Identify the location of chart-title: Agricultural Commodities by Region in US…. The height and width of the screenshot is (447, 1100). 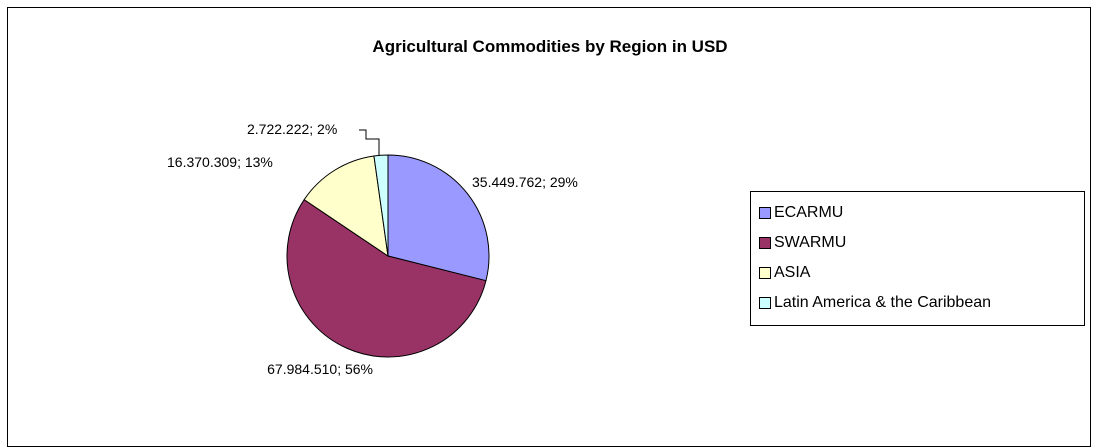
(550, 46).